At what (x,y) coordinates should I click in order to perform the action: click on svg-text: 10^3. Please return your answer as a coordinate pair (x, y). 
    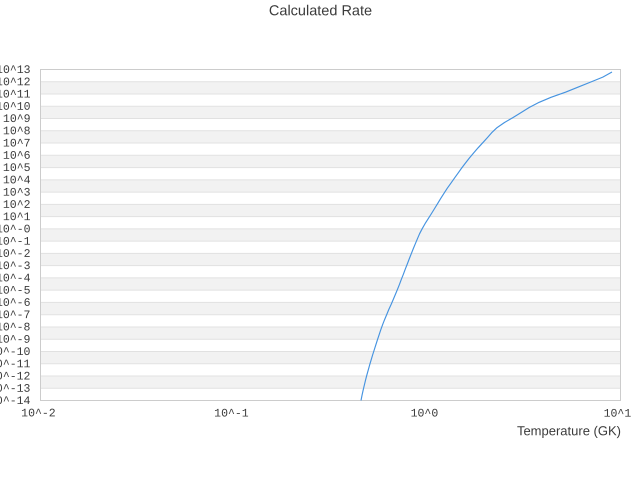
    Looking at the image, I should click on (17, 193).